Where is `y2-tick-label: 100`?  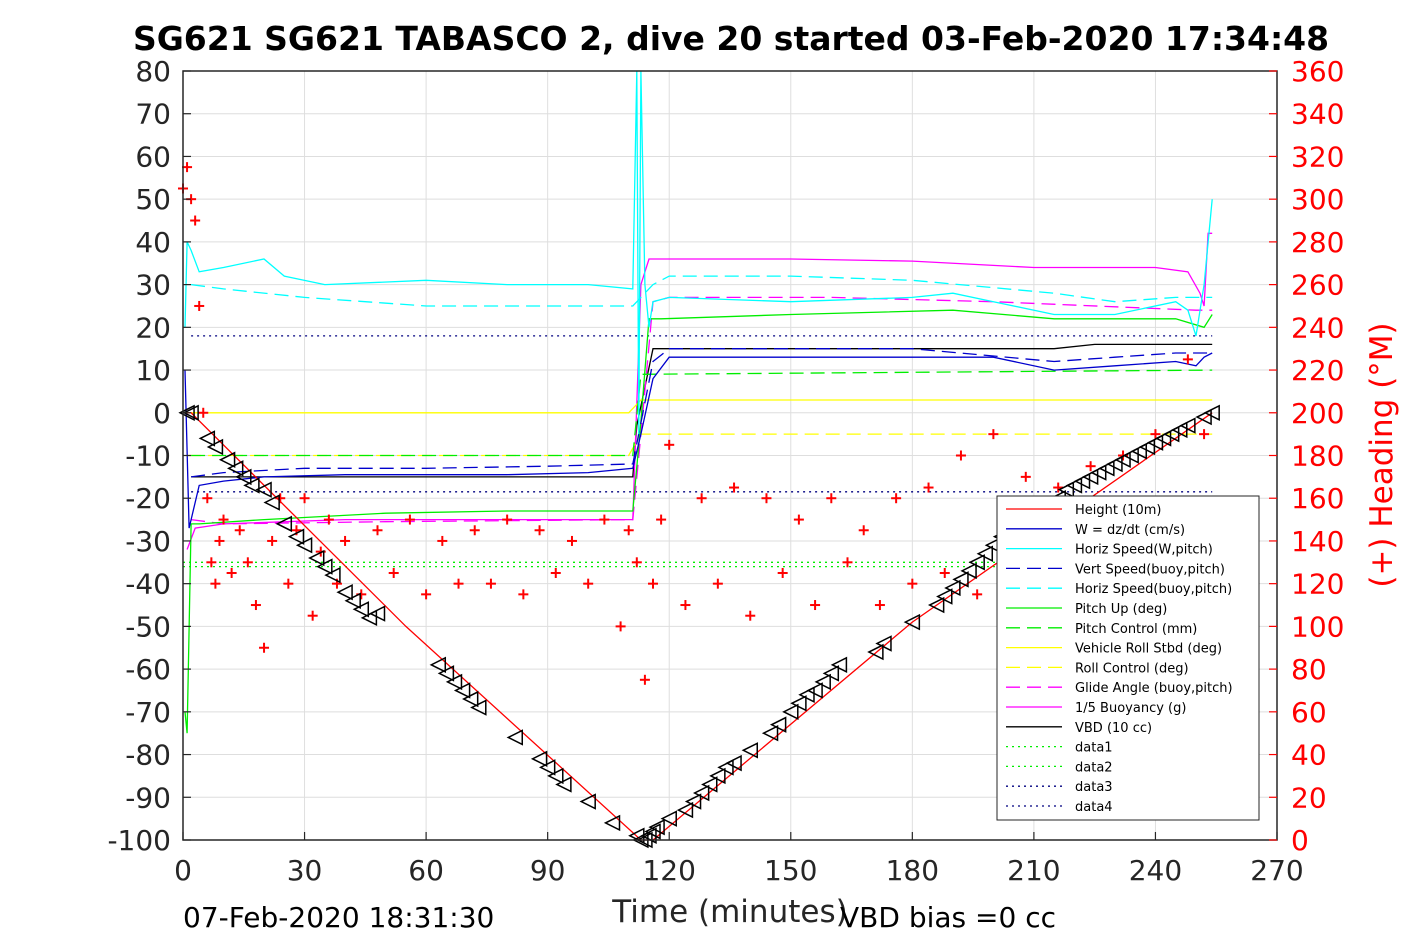
y2-tick-label: 100 is located at coordinates (1317, 626).